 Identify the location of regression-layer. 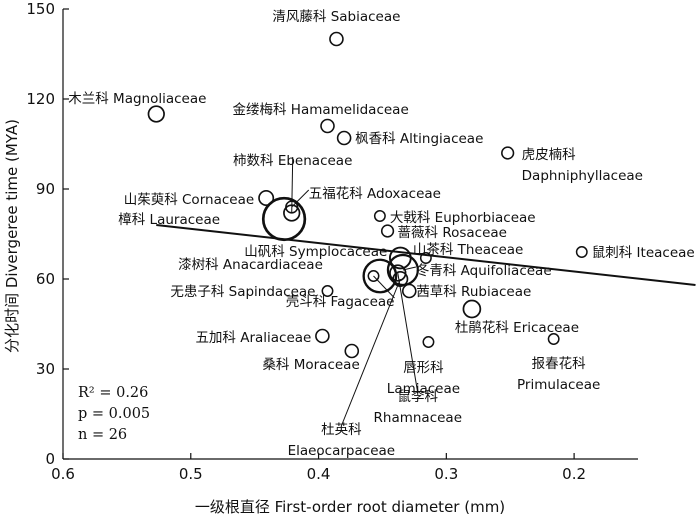
(426, 255).